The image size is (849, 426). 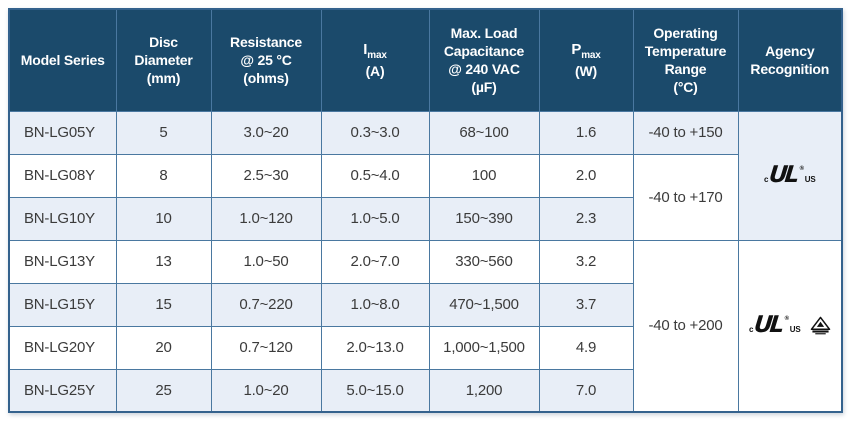 I want to click on pmax-cell: 4.9, so click(x=586, y=347).